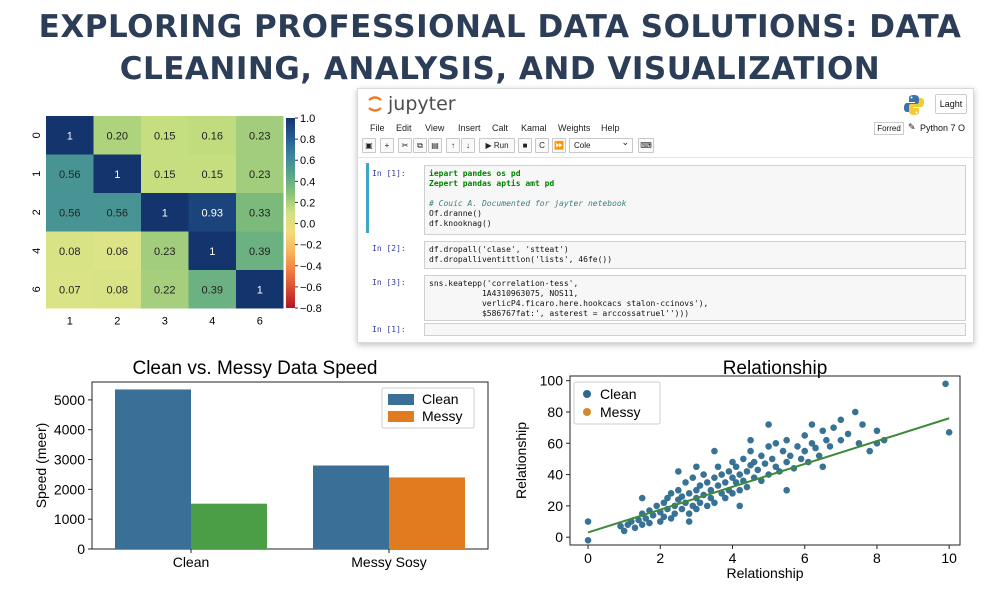 Image resolution: width=1000 pixels, height=600 pixels. I want to click on heatmap-value-label: 0.22, so click(164, 290).